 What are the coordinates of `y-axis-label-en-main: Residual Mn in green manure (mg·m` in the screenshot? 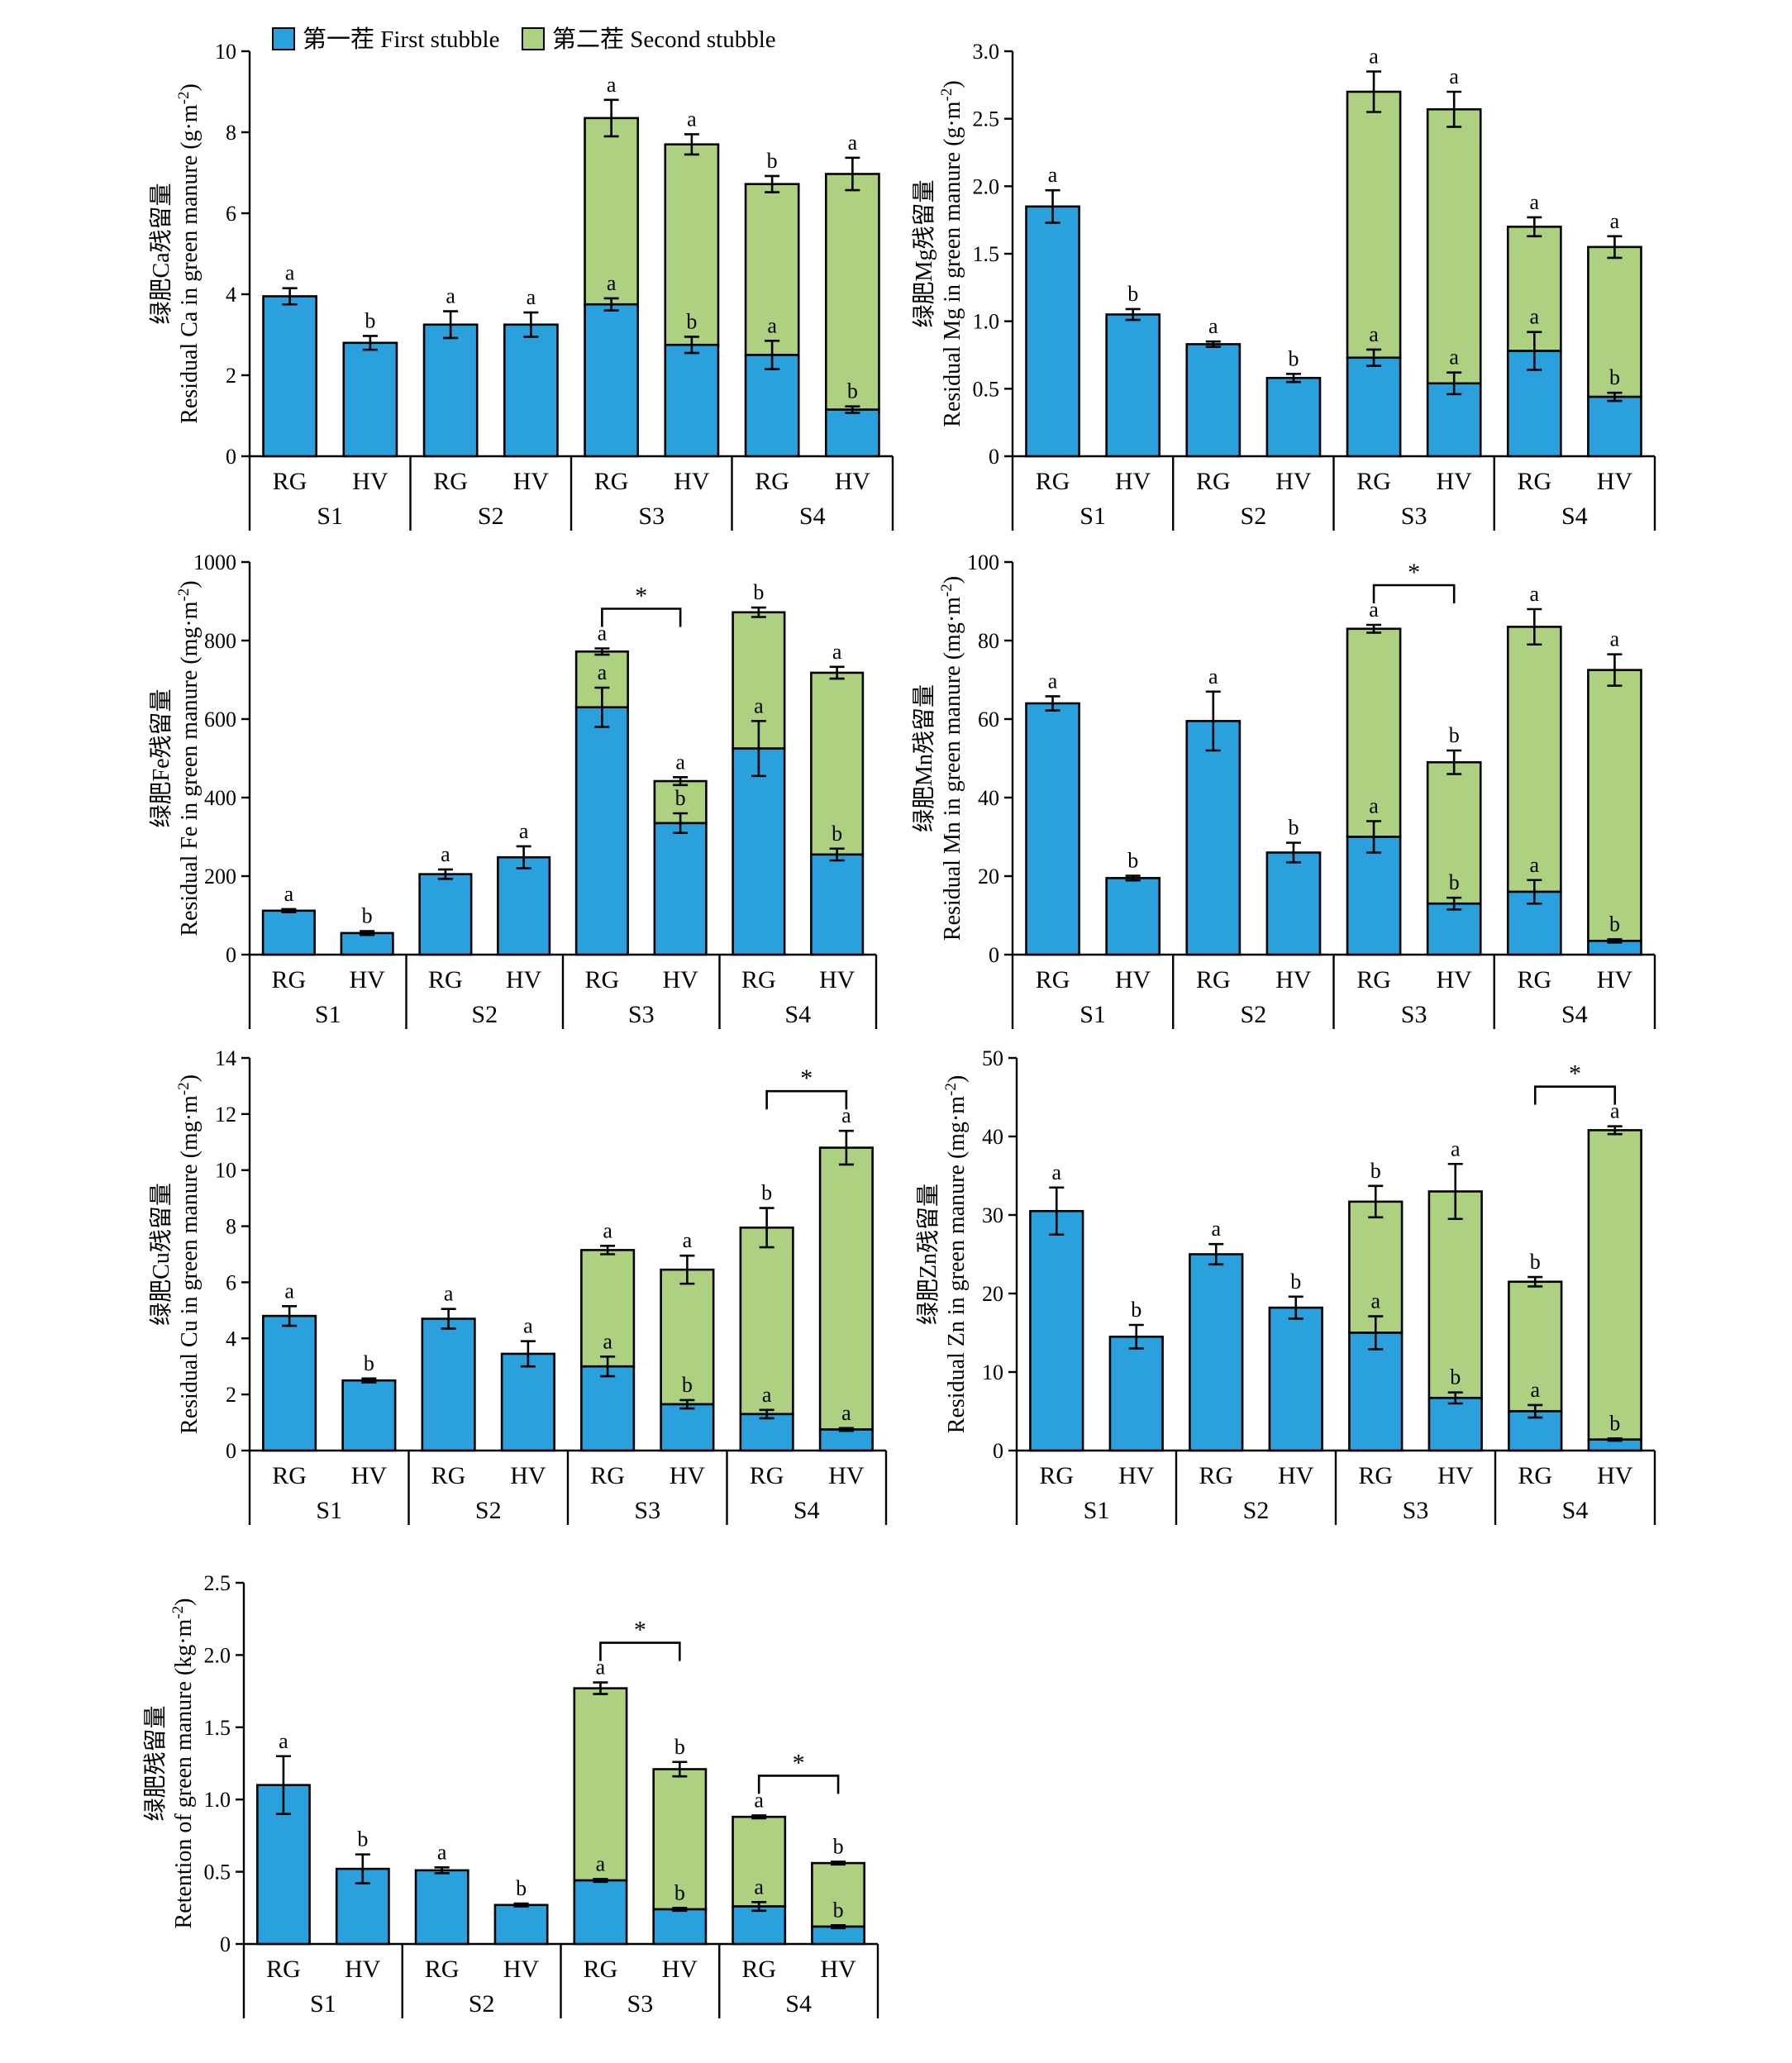 It's located at (953, 769).